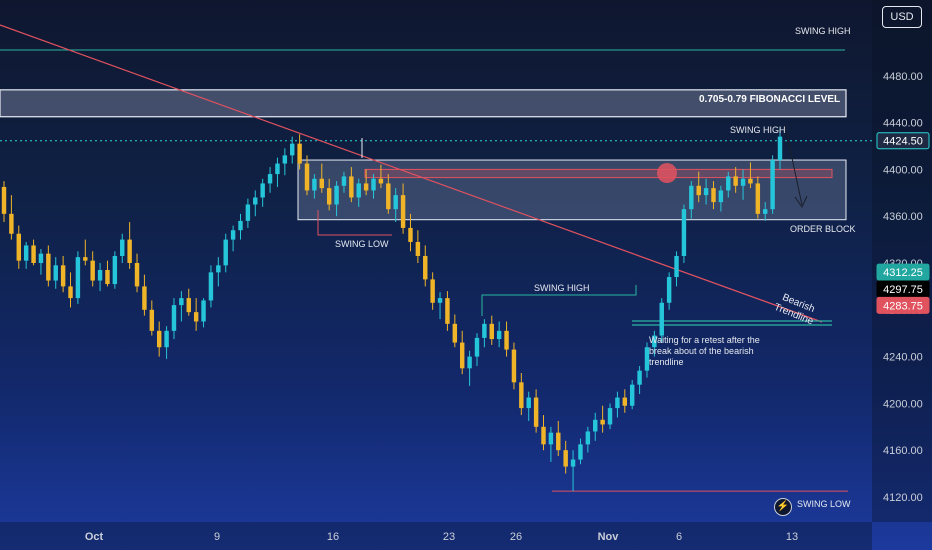  Describe the element at coordinates (704, 340) in the screenshot. I see `retest-note-line-1: Waiting for a retest after the` at that location.